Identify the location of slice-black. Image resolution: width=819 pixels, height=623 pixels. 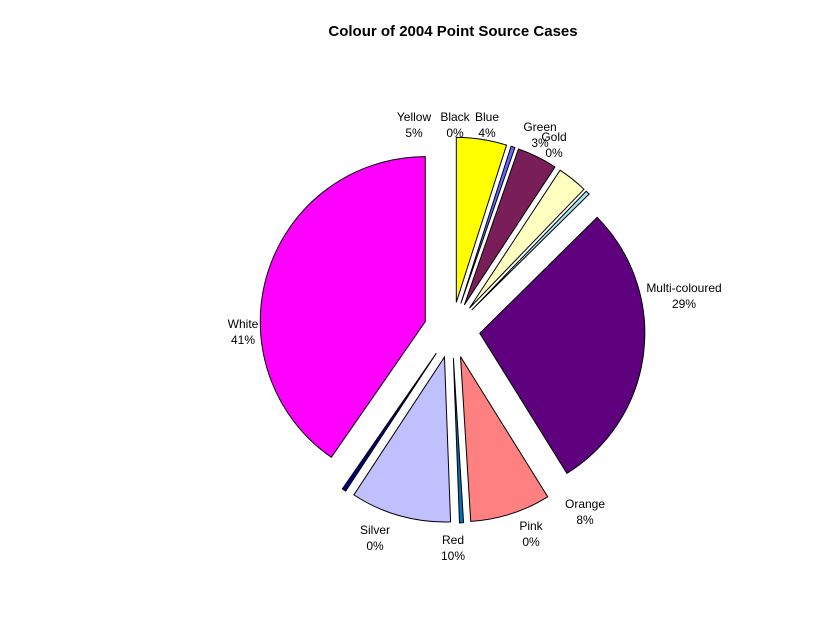
(488, 224).